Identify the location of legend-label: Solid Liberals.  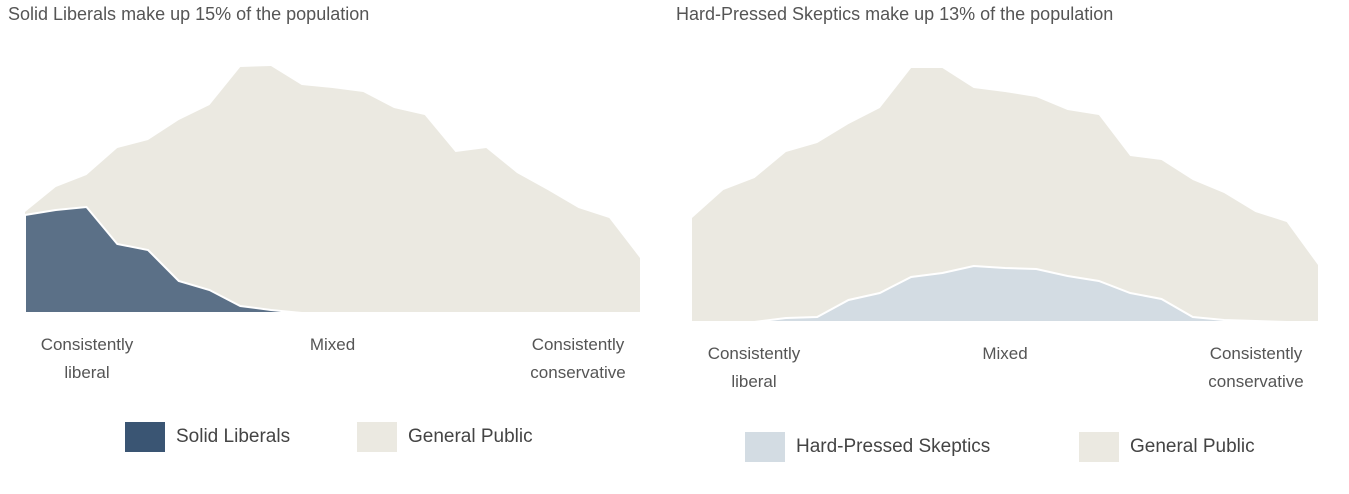
(233, 436).